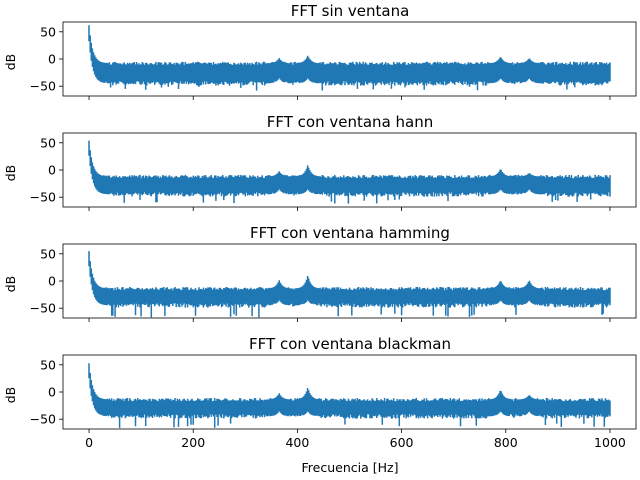 The height and width of the screenshot is (480, 640). I want to click on panel-4-xtick-label-400: 400, so click(297, 442).